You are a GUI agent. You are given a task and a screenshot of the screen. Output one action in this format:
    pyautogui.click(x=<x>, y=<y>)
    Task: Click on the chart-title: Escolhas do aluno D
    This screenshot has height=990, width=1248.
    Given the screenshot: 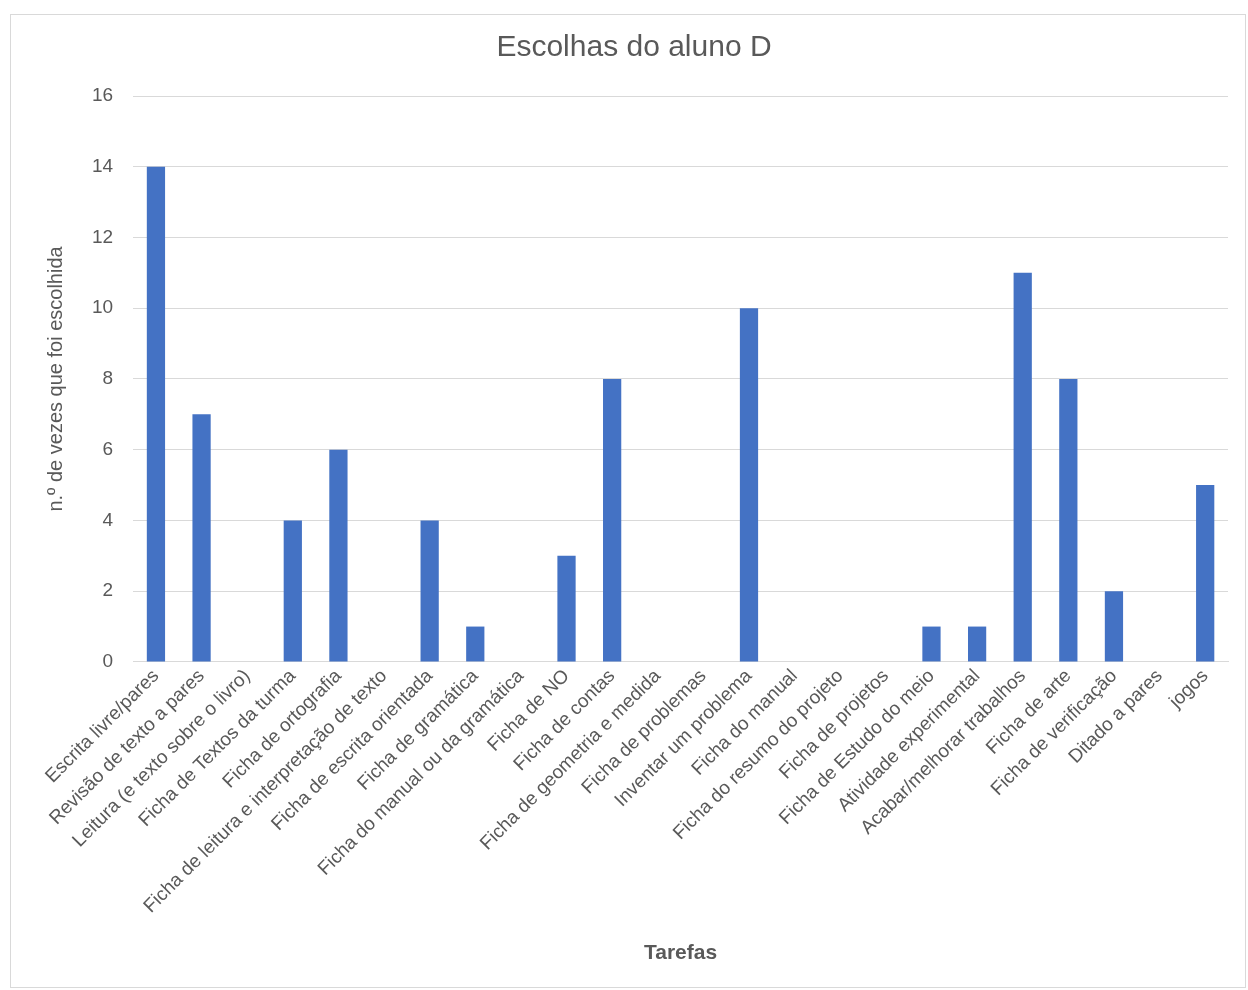 What is the action you would take?
    pyautogui.click(x=634, y=46)
    